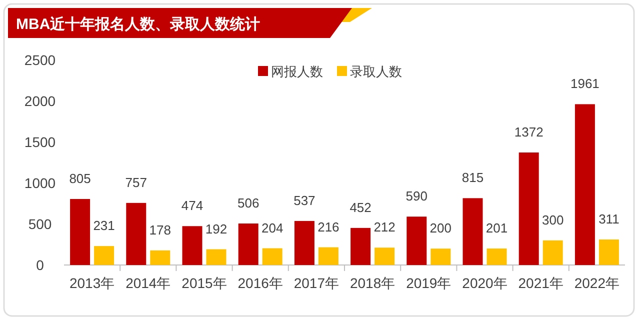 The image size is (640, 321). I want to click on x-tick-label: 2017年, so click(317, 283).